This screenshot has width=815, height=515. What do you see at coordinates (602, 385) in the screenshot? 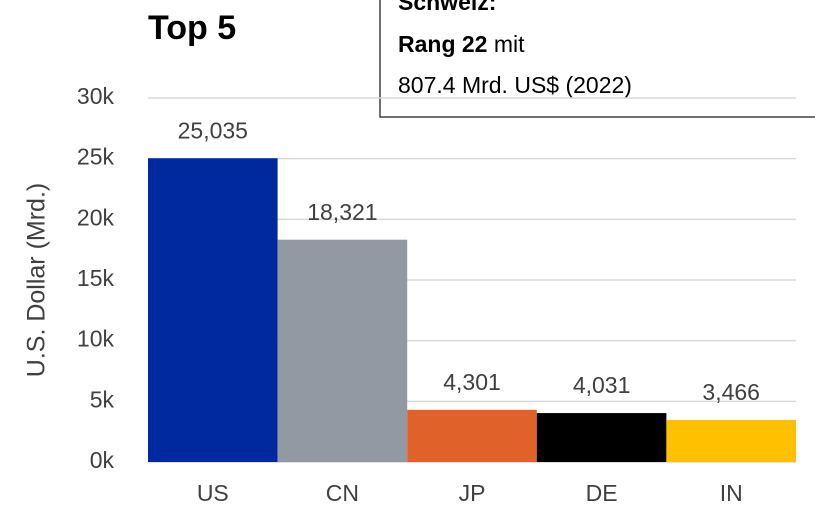
I see `data-label: 4,031` at bounding box center [602, 385].